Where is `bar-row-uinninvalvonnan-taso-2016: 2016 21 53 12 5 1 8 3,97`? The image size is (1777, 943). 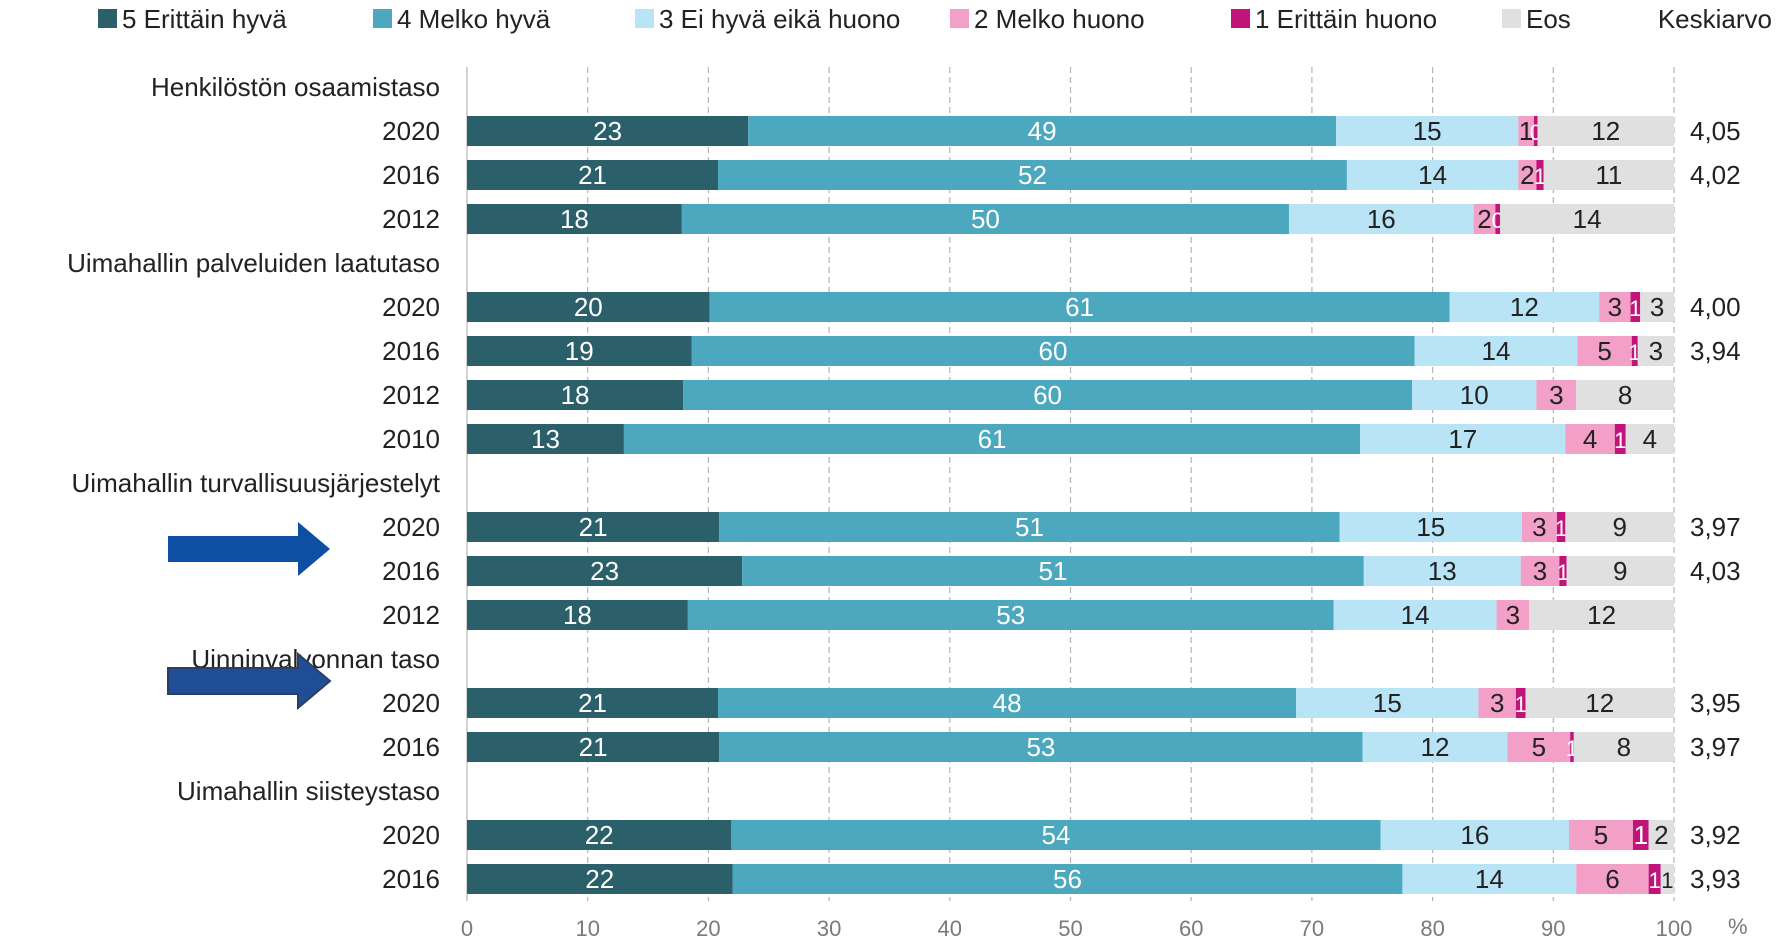 bar-row-uinninvalvonnan-taso-2016: 2016 21 53 12 5 1 8 3,97 is located at coordinates (1061, 747).